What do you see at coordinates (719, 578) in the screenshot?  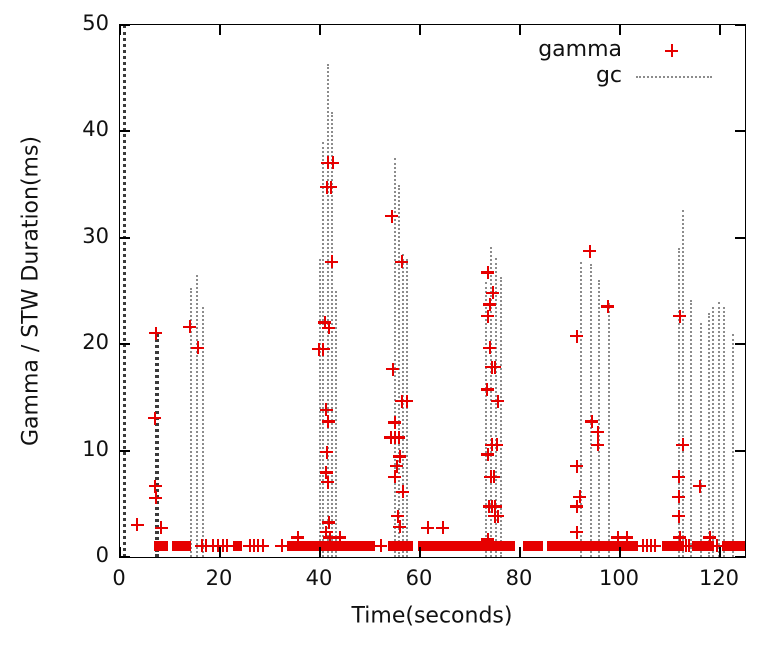 I see `x-tick-label: 120` at bounding box center [719, 578].